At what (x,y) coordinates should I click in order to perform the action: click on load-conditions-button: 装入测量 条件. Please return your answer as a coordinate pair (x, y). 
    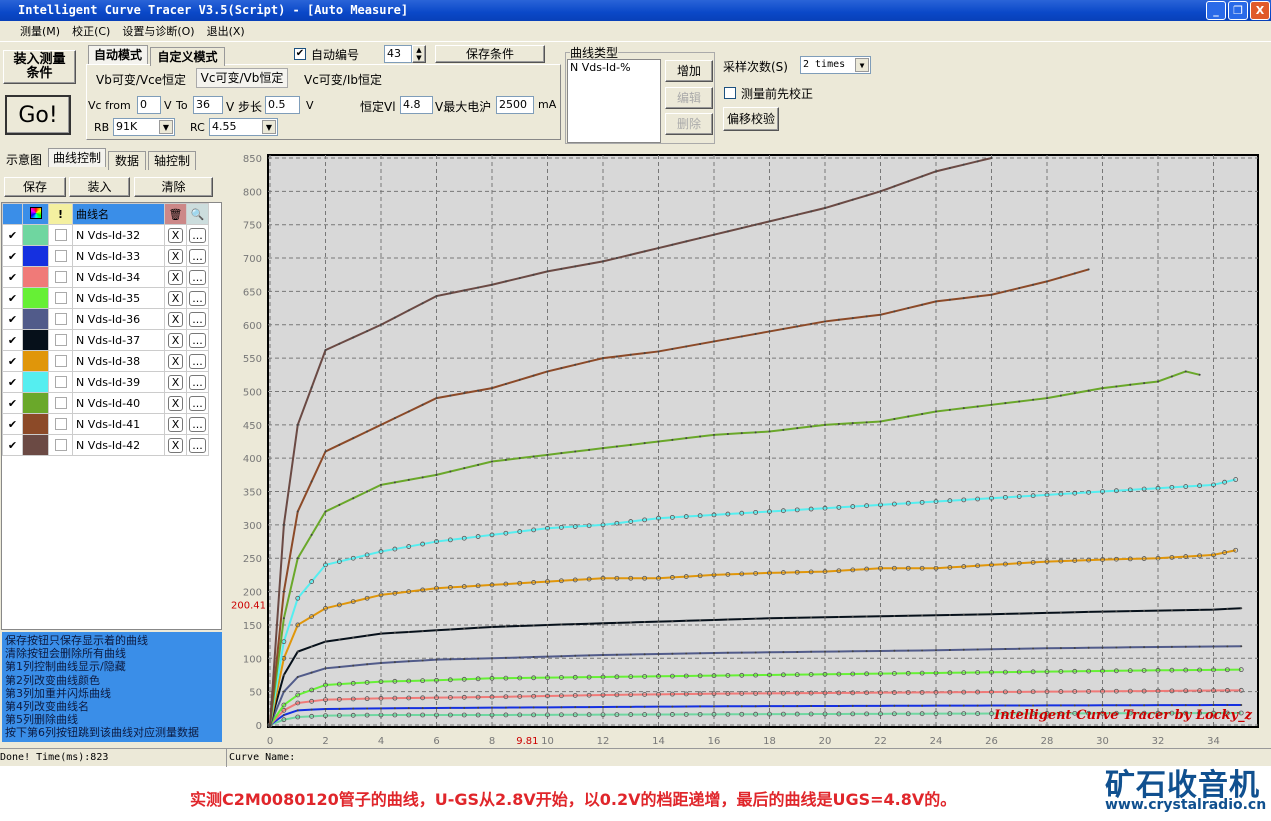
    Looking at the image, I should click on (39, 67).